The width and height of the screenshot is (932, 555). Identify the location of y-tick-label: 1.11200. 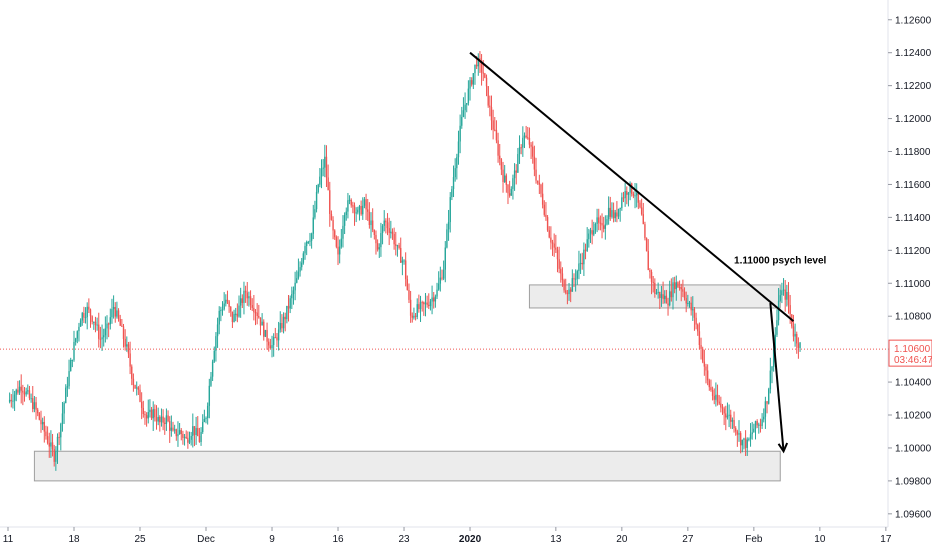
(913, 251).